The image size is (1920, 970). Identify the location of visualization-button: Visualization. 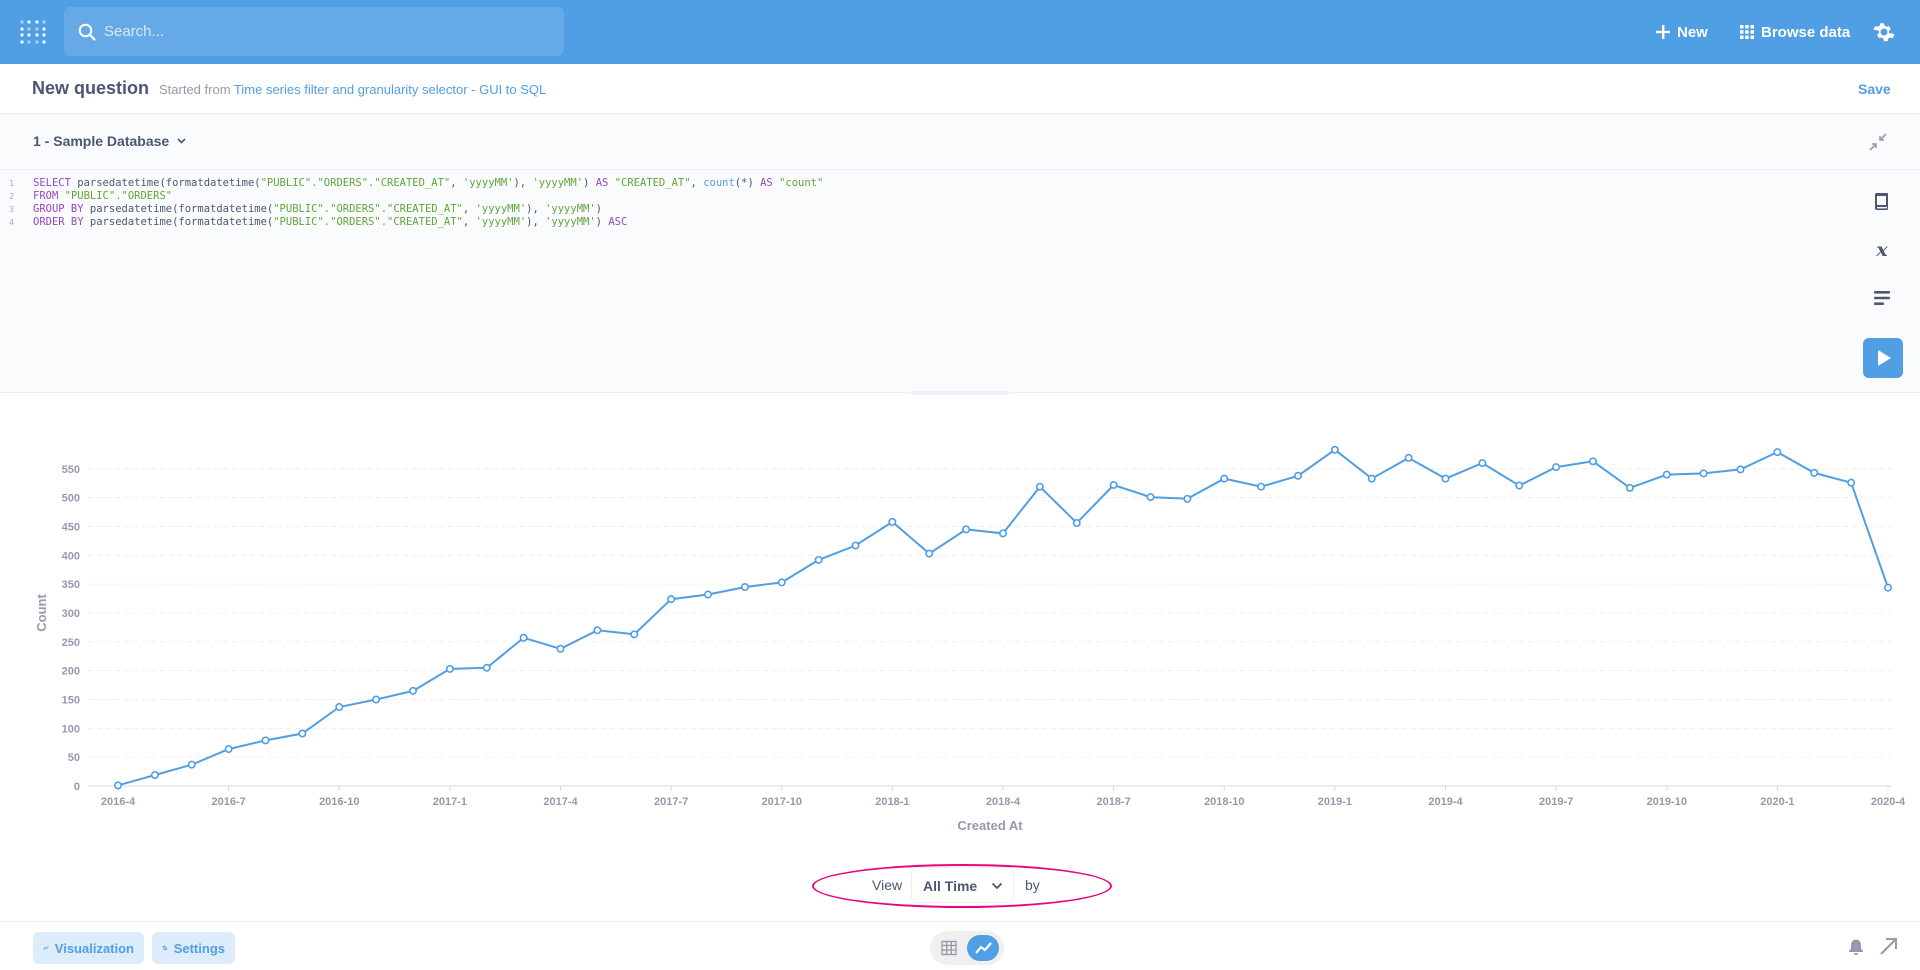
(88, 948).